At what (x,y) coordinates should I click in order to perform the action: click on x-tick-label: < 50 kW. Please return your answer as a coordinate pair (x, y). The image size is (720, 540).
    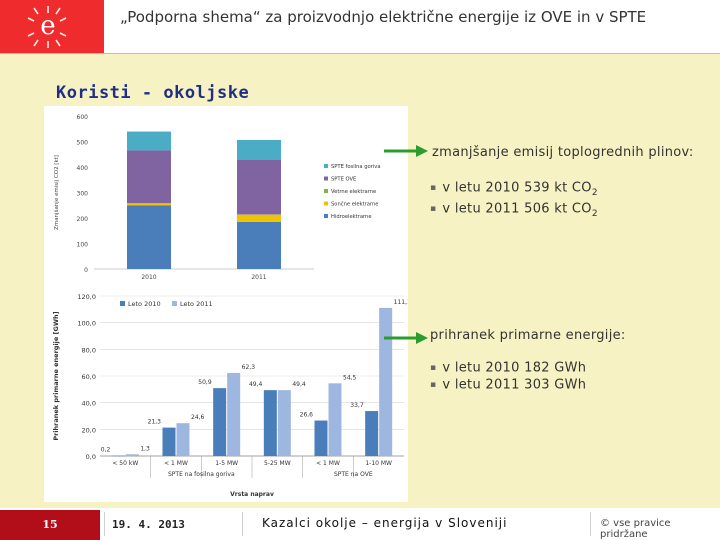
    Looking at the image, I should click on (125, 463).